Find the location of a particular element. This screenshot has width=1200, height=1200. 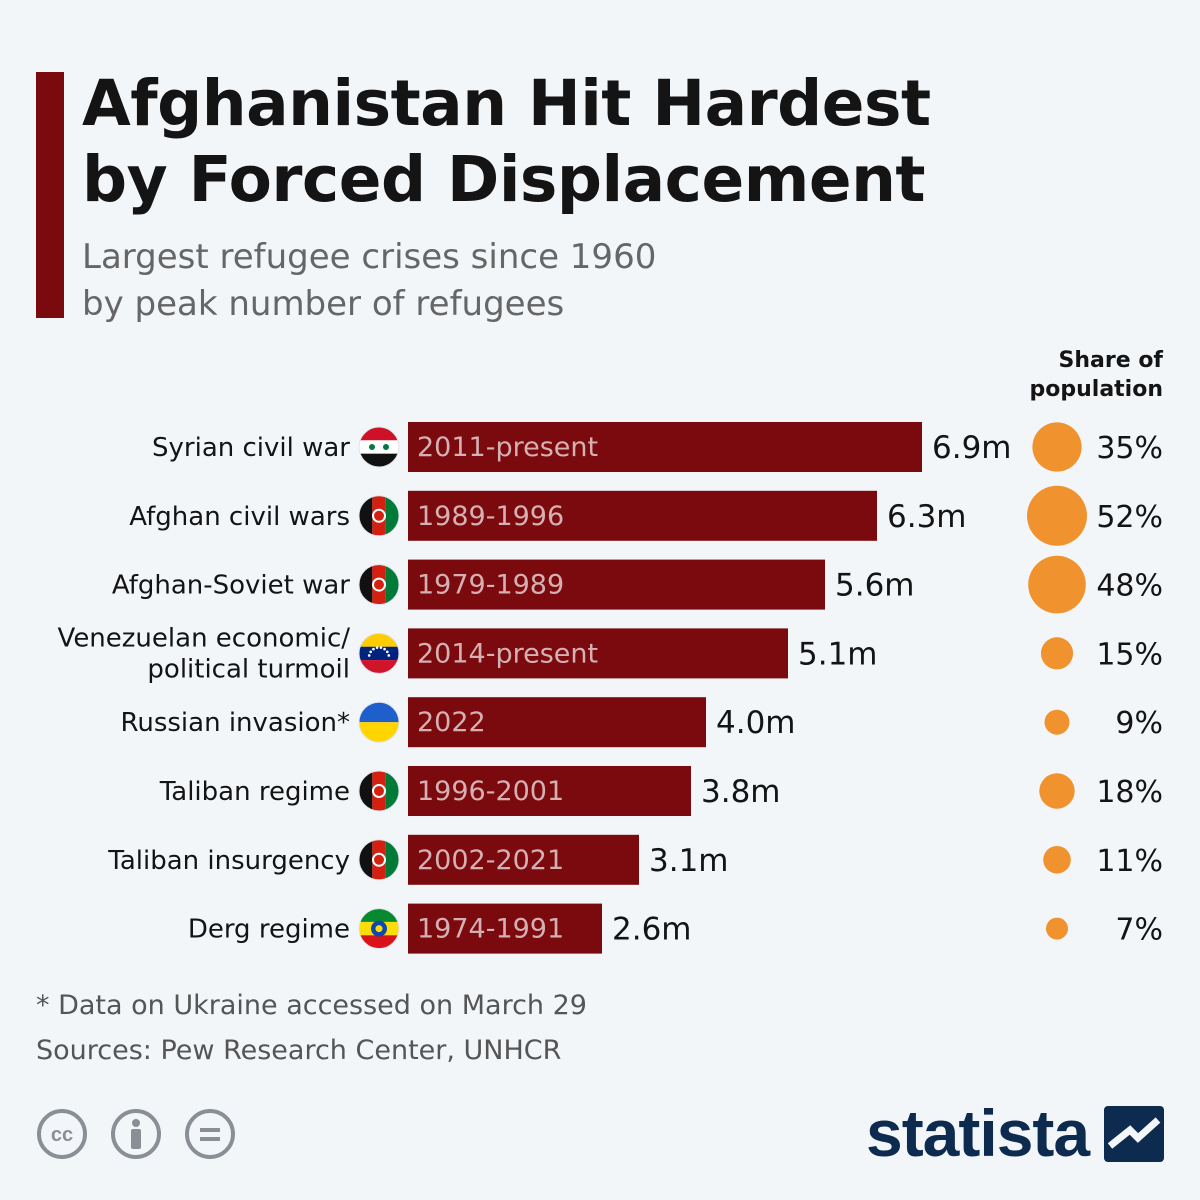

chart-row: Syrian civil war 2011-present 6.9m 35% is located at coordinates (657, 447).